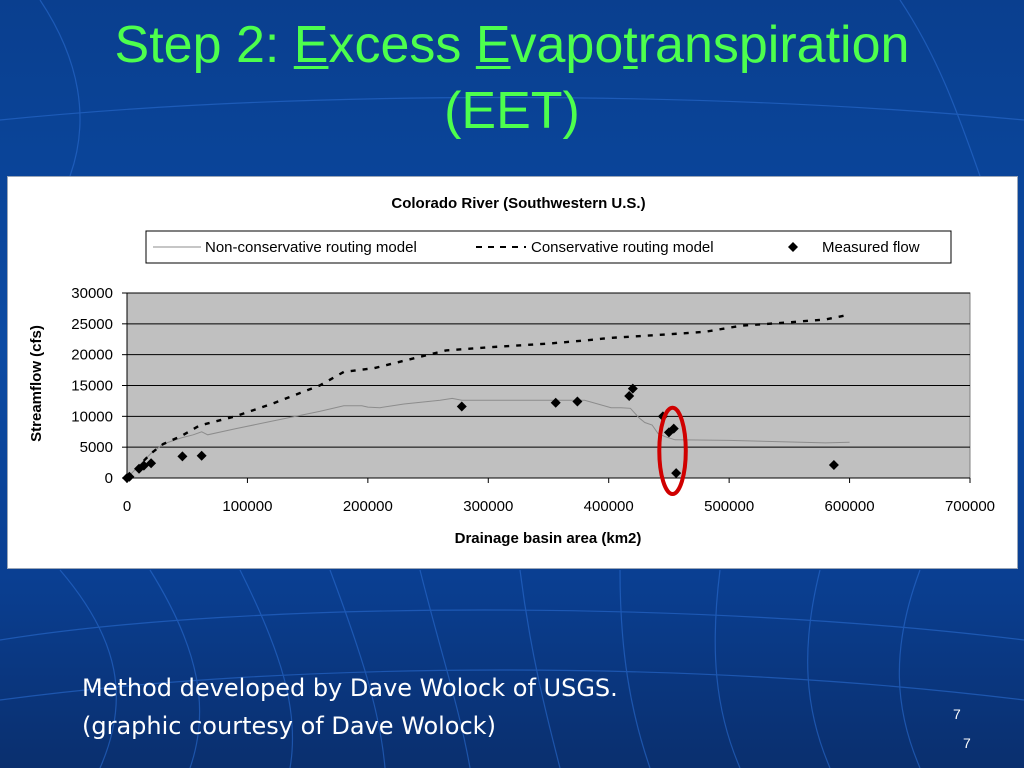 The height and width of the screenshot is (768, 1024). I want to click on title-line-2: (EET), so click(512, 111).